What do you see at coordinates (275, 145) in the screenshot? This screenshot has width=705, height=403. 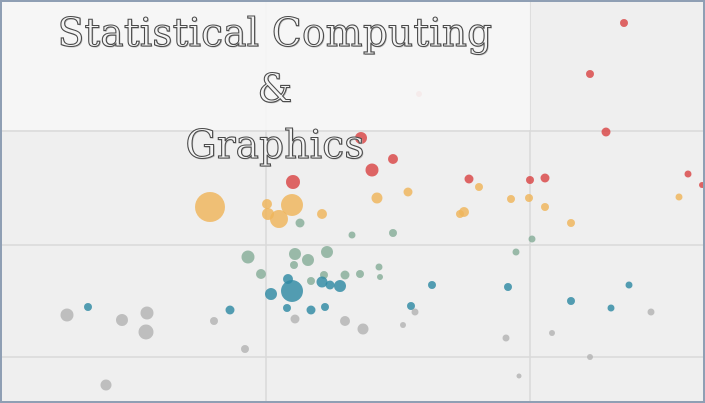 I see `title-line-2: Graphics` at bounding box center [275, 145].